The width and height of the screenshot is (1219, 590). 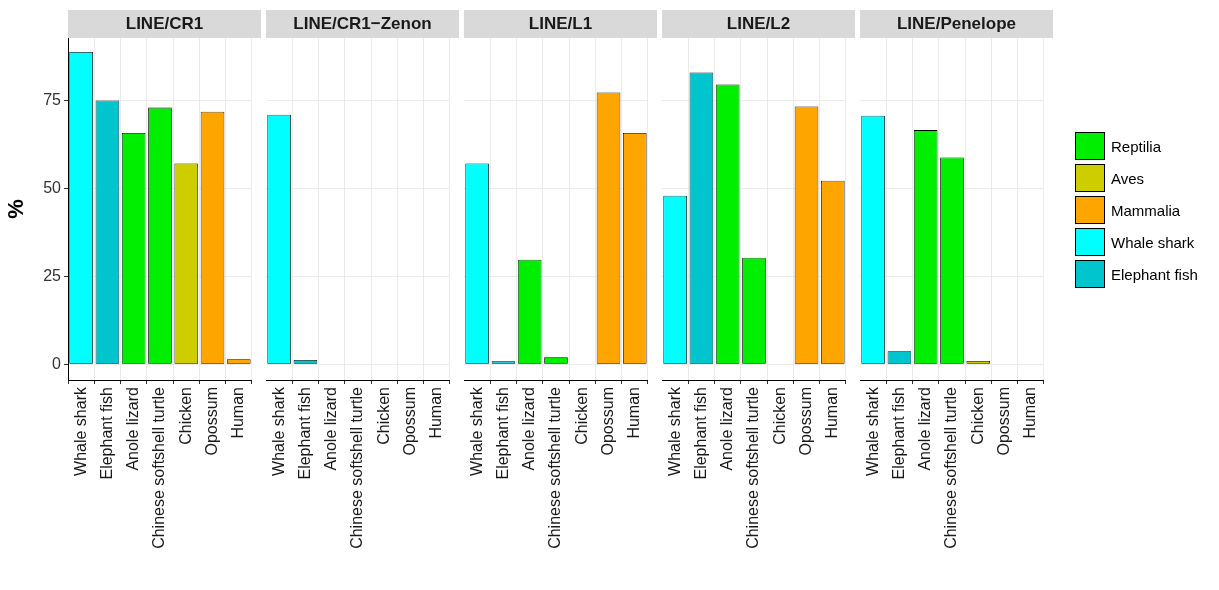 I want to click on chart-title: LINE/L2, so click(x=758, y=24).